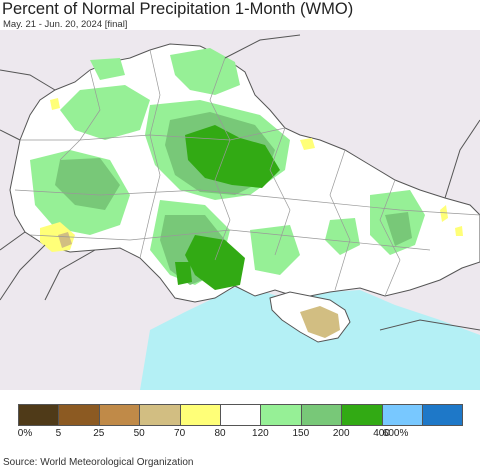  I want to click on legend-tick-label: 200, so click(341, 433).